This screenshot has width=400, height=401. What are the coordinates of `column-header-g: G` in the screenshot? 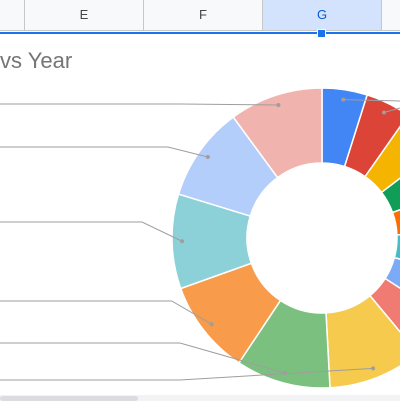 It's located at (322, 15).